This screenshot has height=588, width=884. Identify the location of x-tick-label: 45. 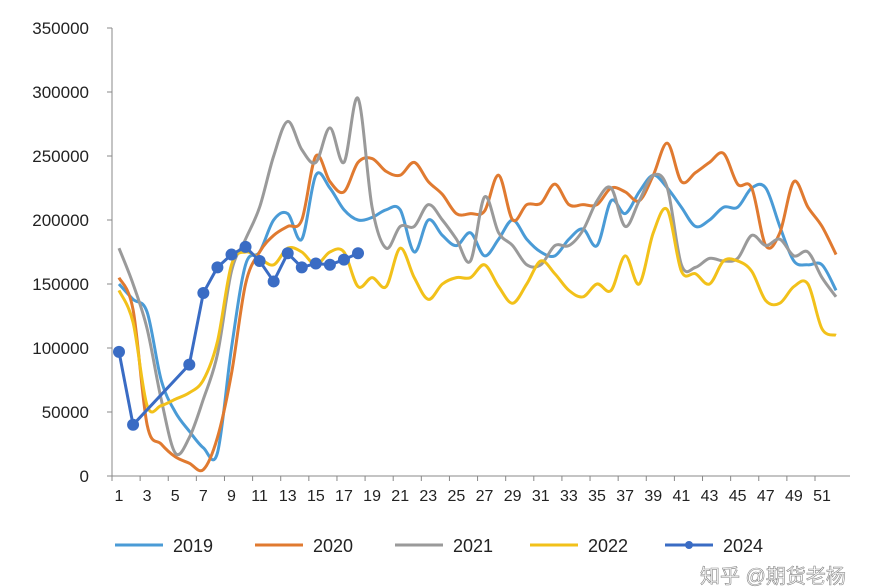
(738, 496).